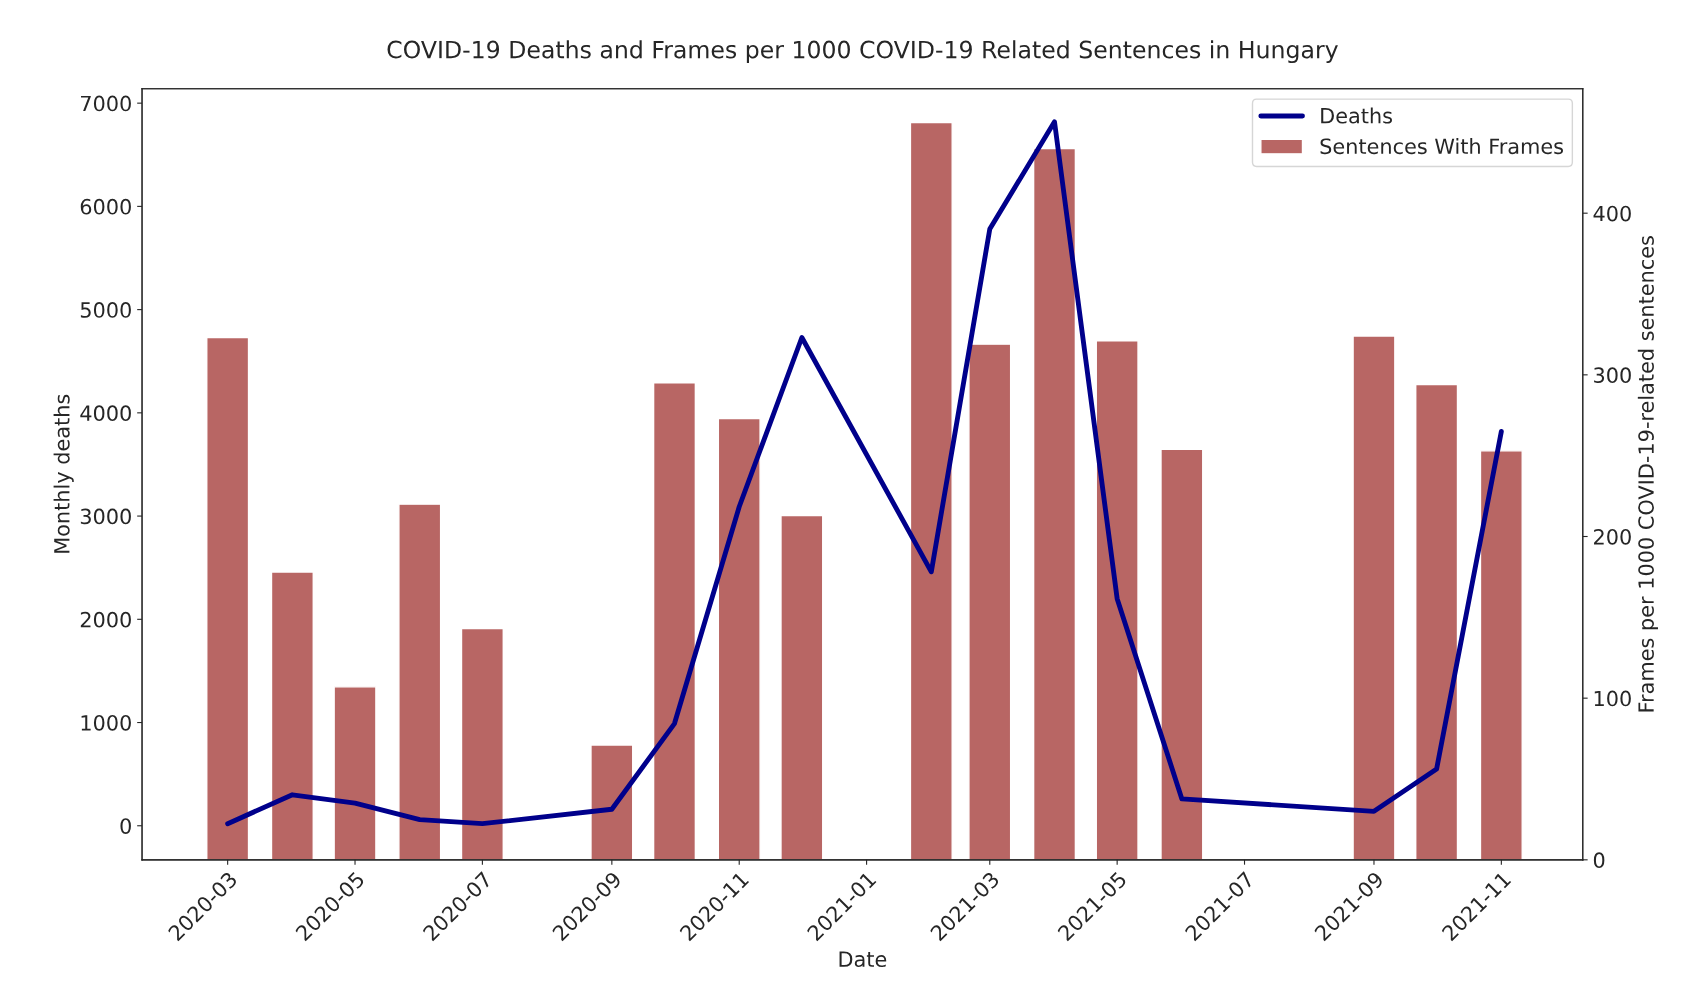 Image resolution: width=1691 pixels, height=1008 pixels. Describe the element at coordinates (105, 206) in the screenshot. I see `y-tick-label: 6000` at that location.